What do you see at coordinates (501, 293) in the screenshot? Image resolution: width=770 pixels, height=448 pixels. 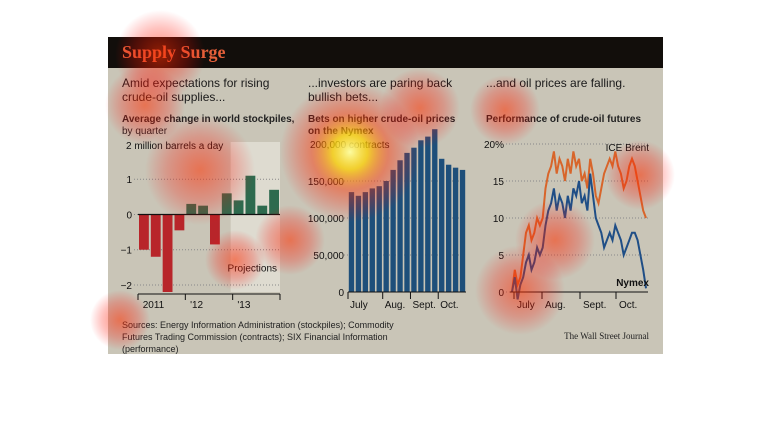 I see `right-ytick: 0` at bounding box center [501, 293].